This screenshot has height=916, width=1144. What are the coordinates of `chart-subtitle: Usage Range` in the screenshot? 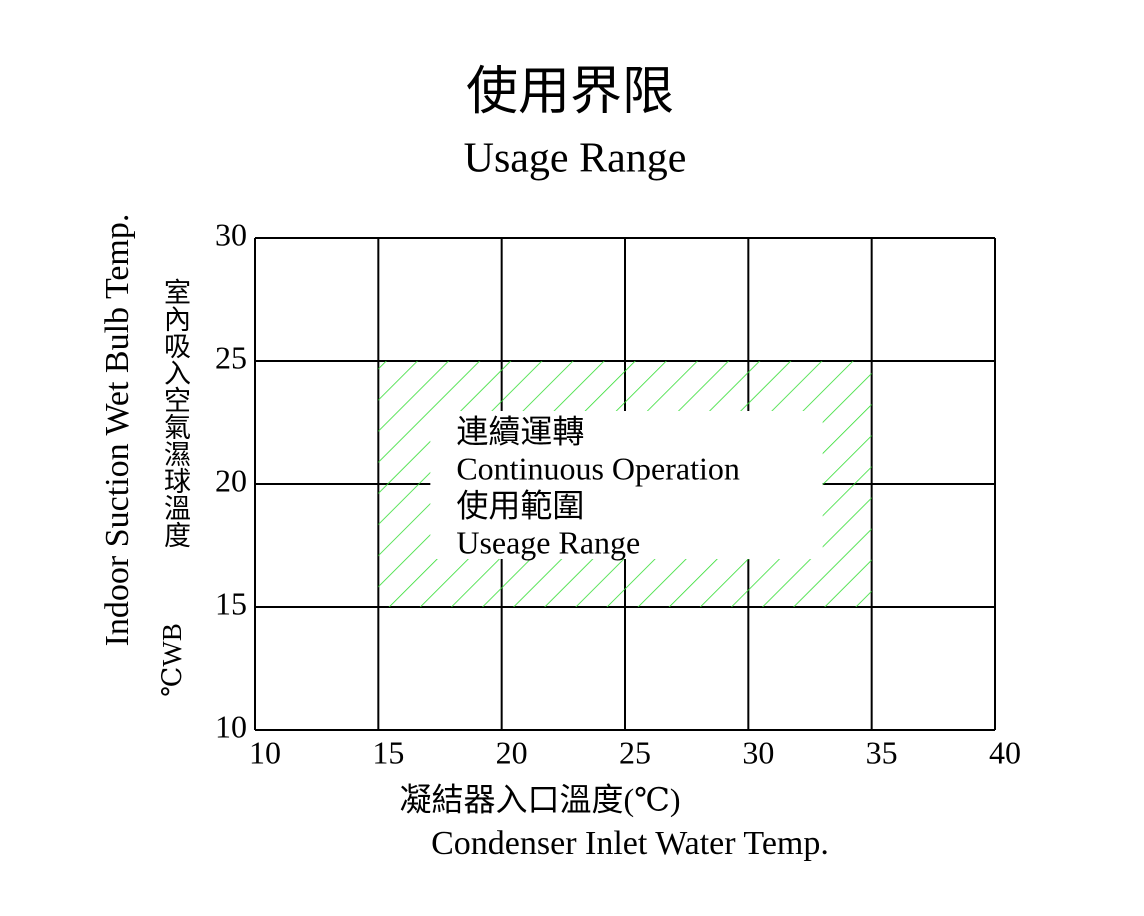 It's located at (575, 159).